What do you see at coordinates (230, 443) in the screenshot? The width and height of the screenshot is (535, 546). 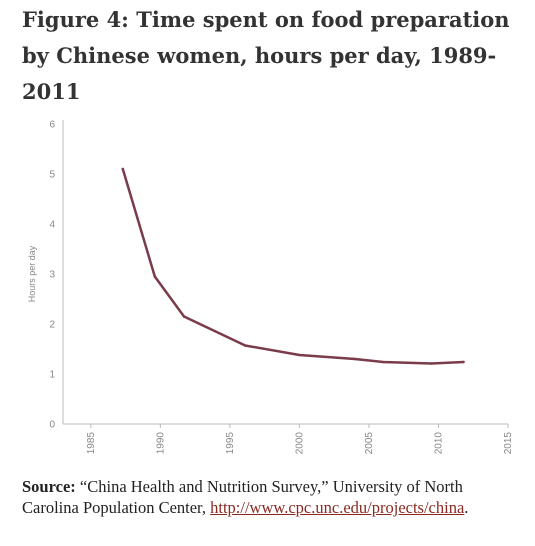 I see `x-tick-label: 1995` at bounding box center [230, 443].